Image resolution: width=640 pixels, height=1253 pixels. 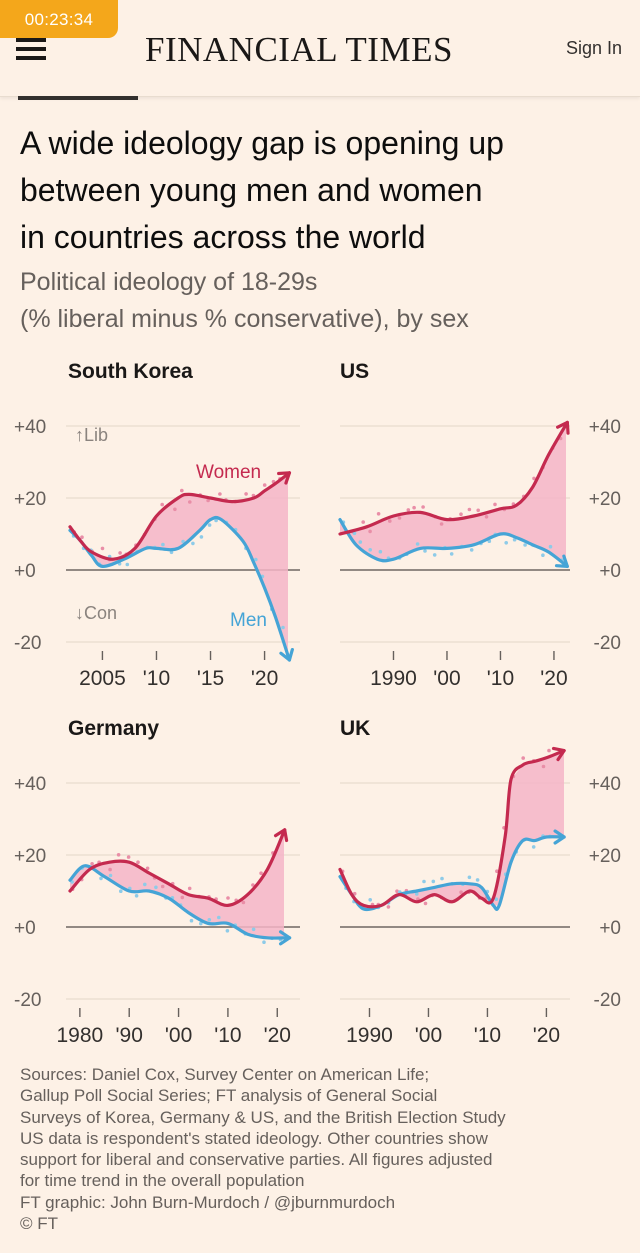 What do you see at coordinates (78, 98) in the screenshot?
I see `section-rule` at bounding box center [78, 98].